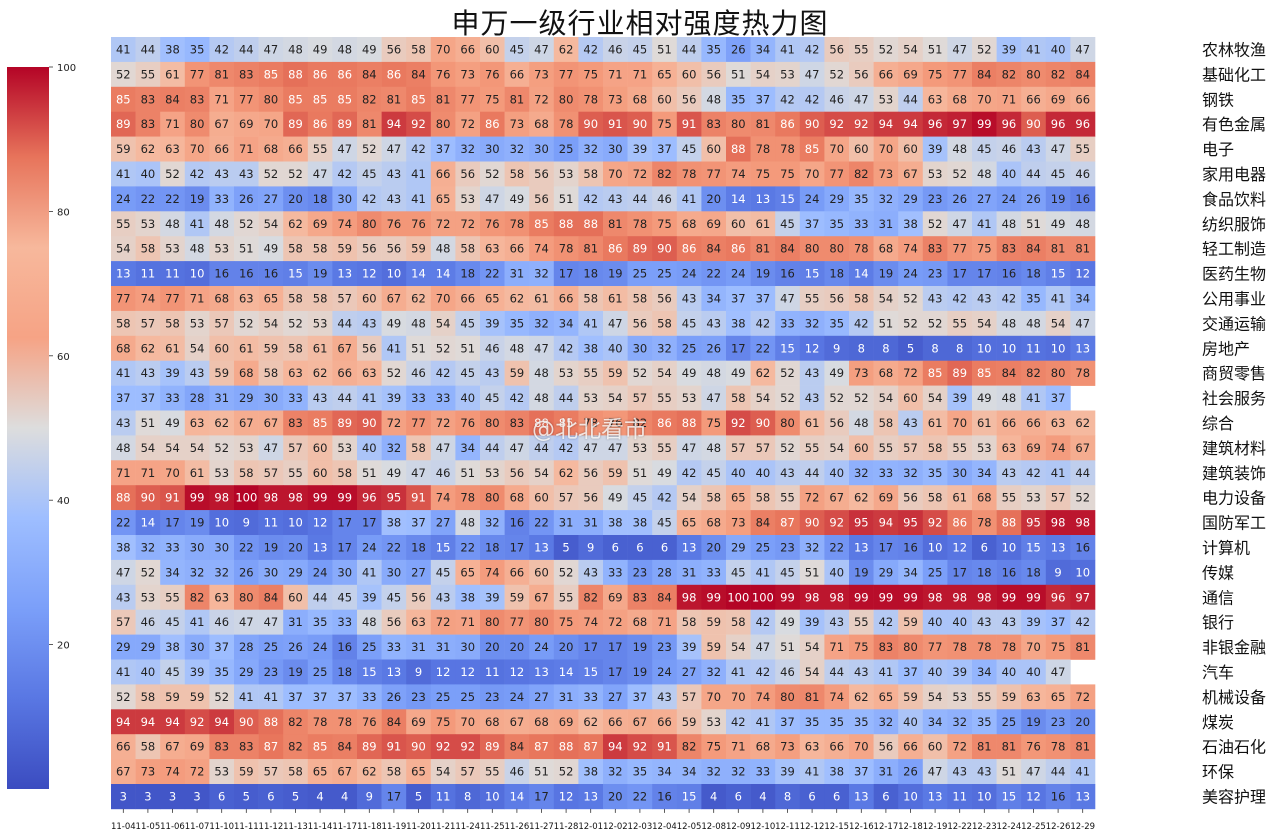 The height and width of the screenshot is (838, 1280). I want to click on cell-value-label: 16, so click(910, 547).